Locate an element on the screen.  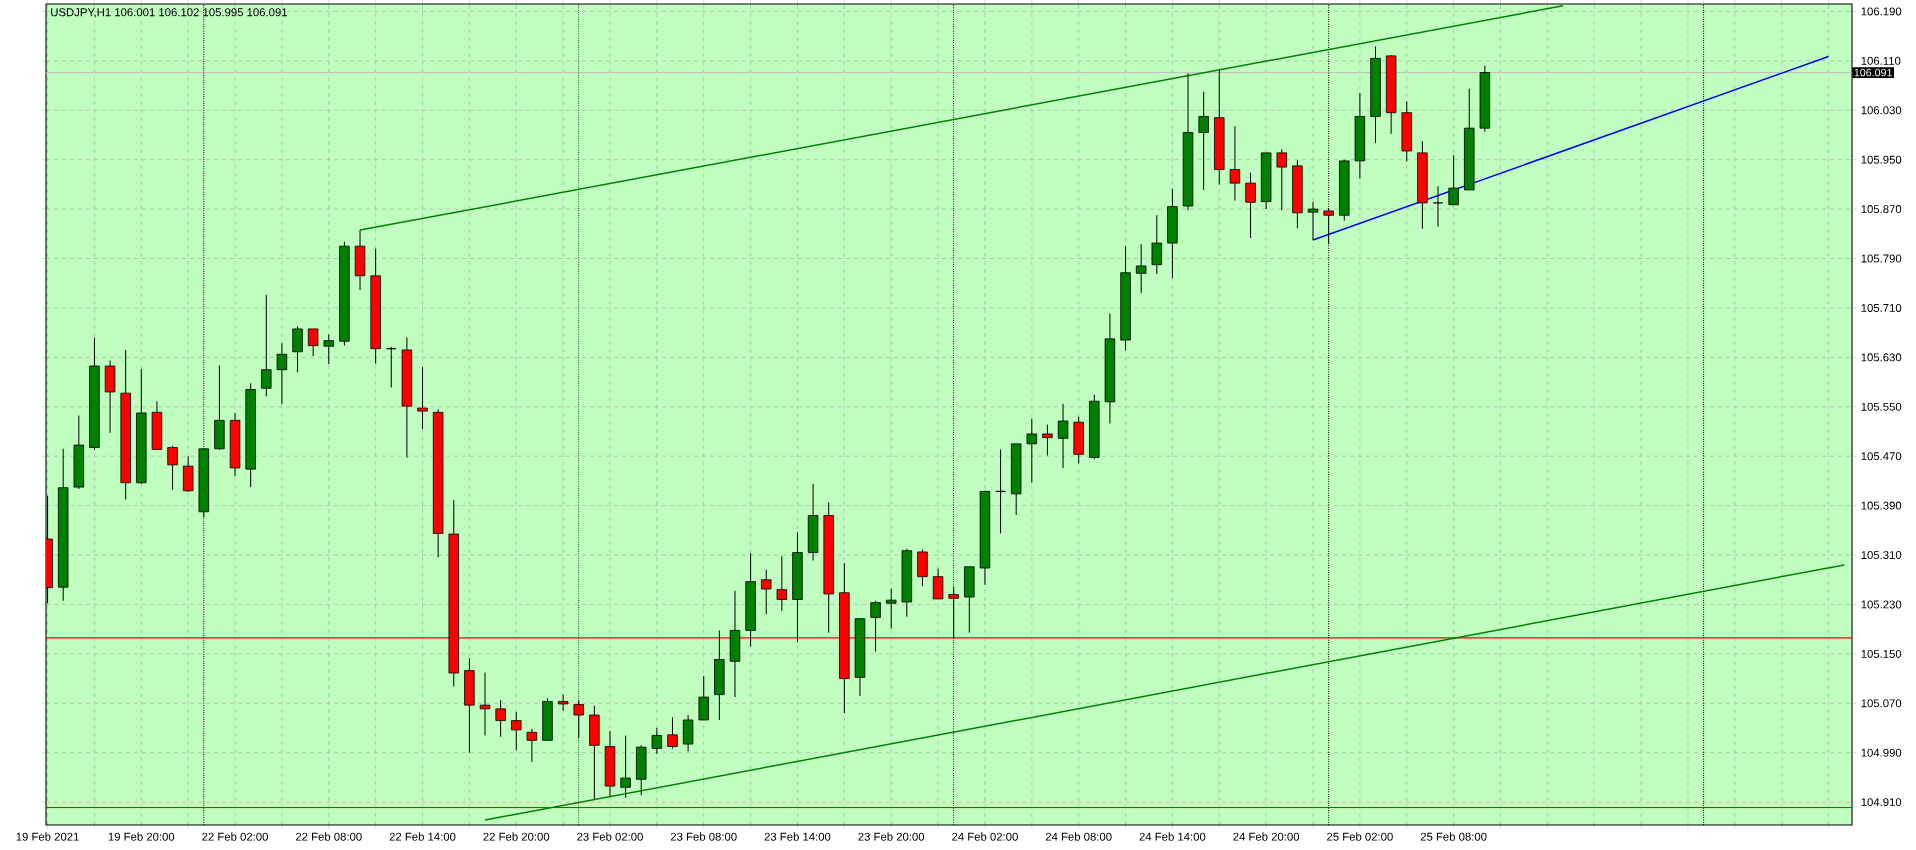
x-tick-label: 22 Feb 14:00 is located at coordinates (422, 836).